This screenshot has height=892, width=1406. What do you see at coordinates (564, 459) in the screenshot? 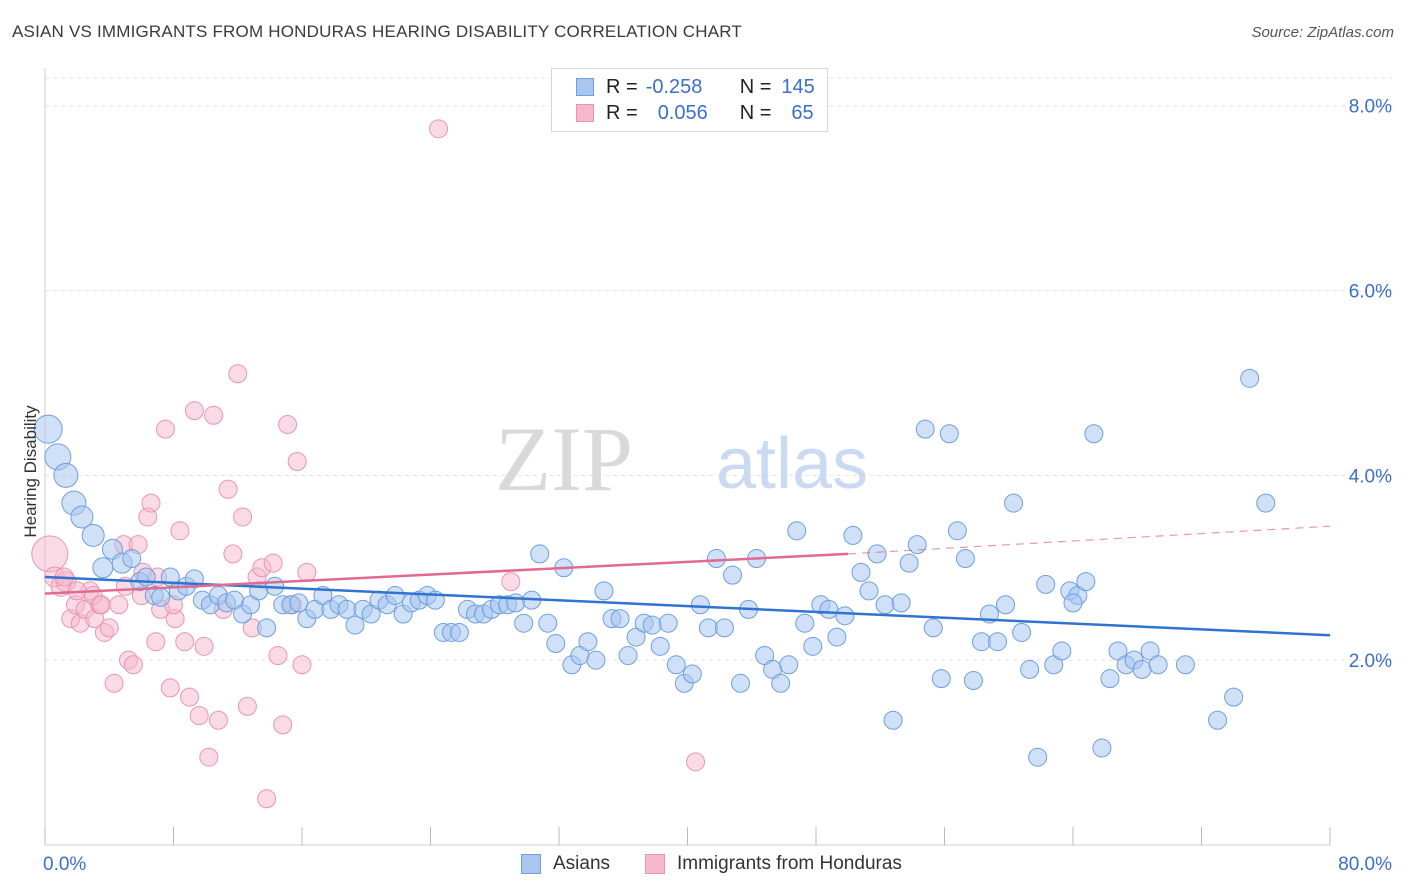
I see `watermark-zip: ZIP` at bounding box center [564, 459].